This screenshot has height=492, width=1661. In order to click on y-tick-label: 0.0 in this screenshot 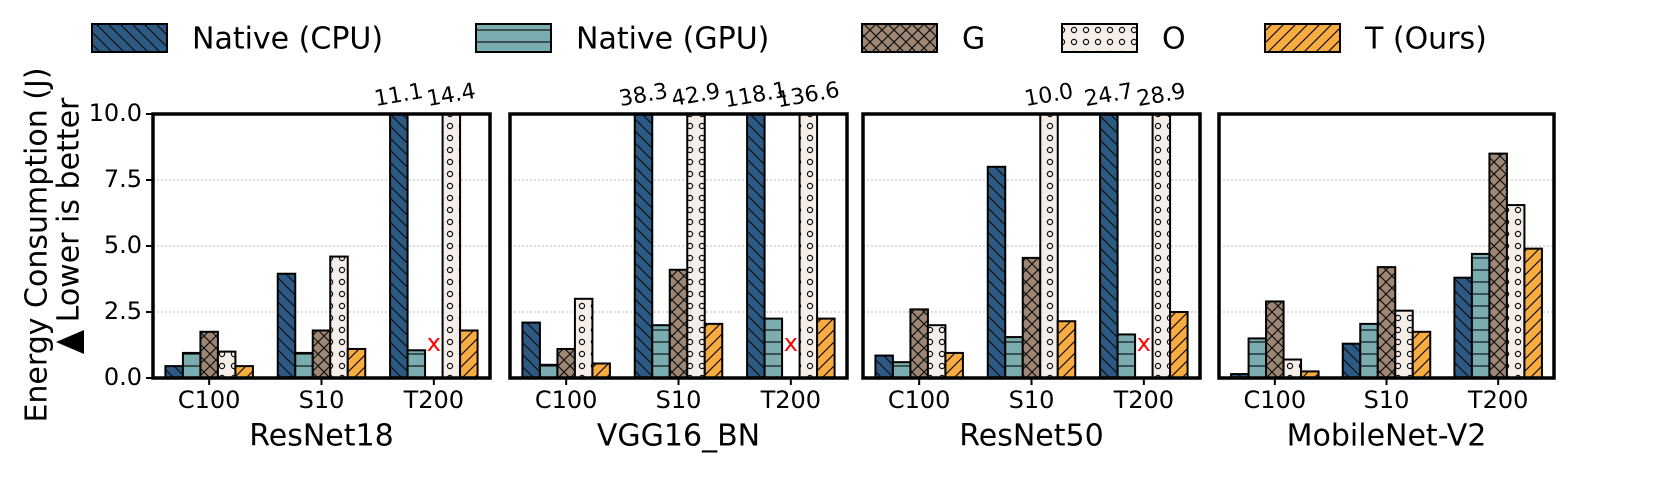, I will do `click(123, 377)`.